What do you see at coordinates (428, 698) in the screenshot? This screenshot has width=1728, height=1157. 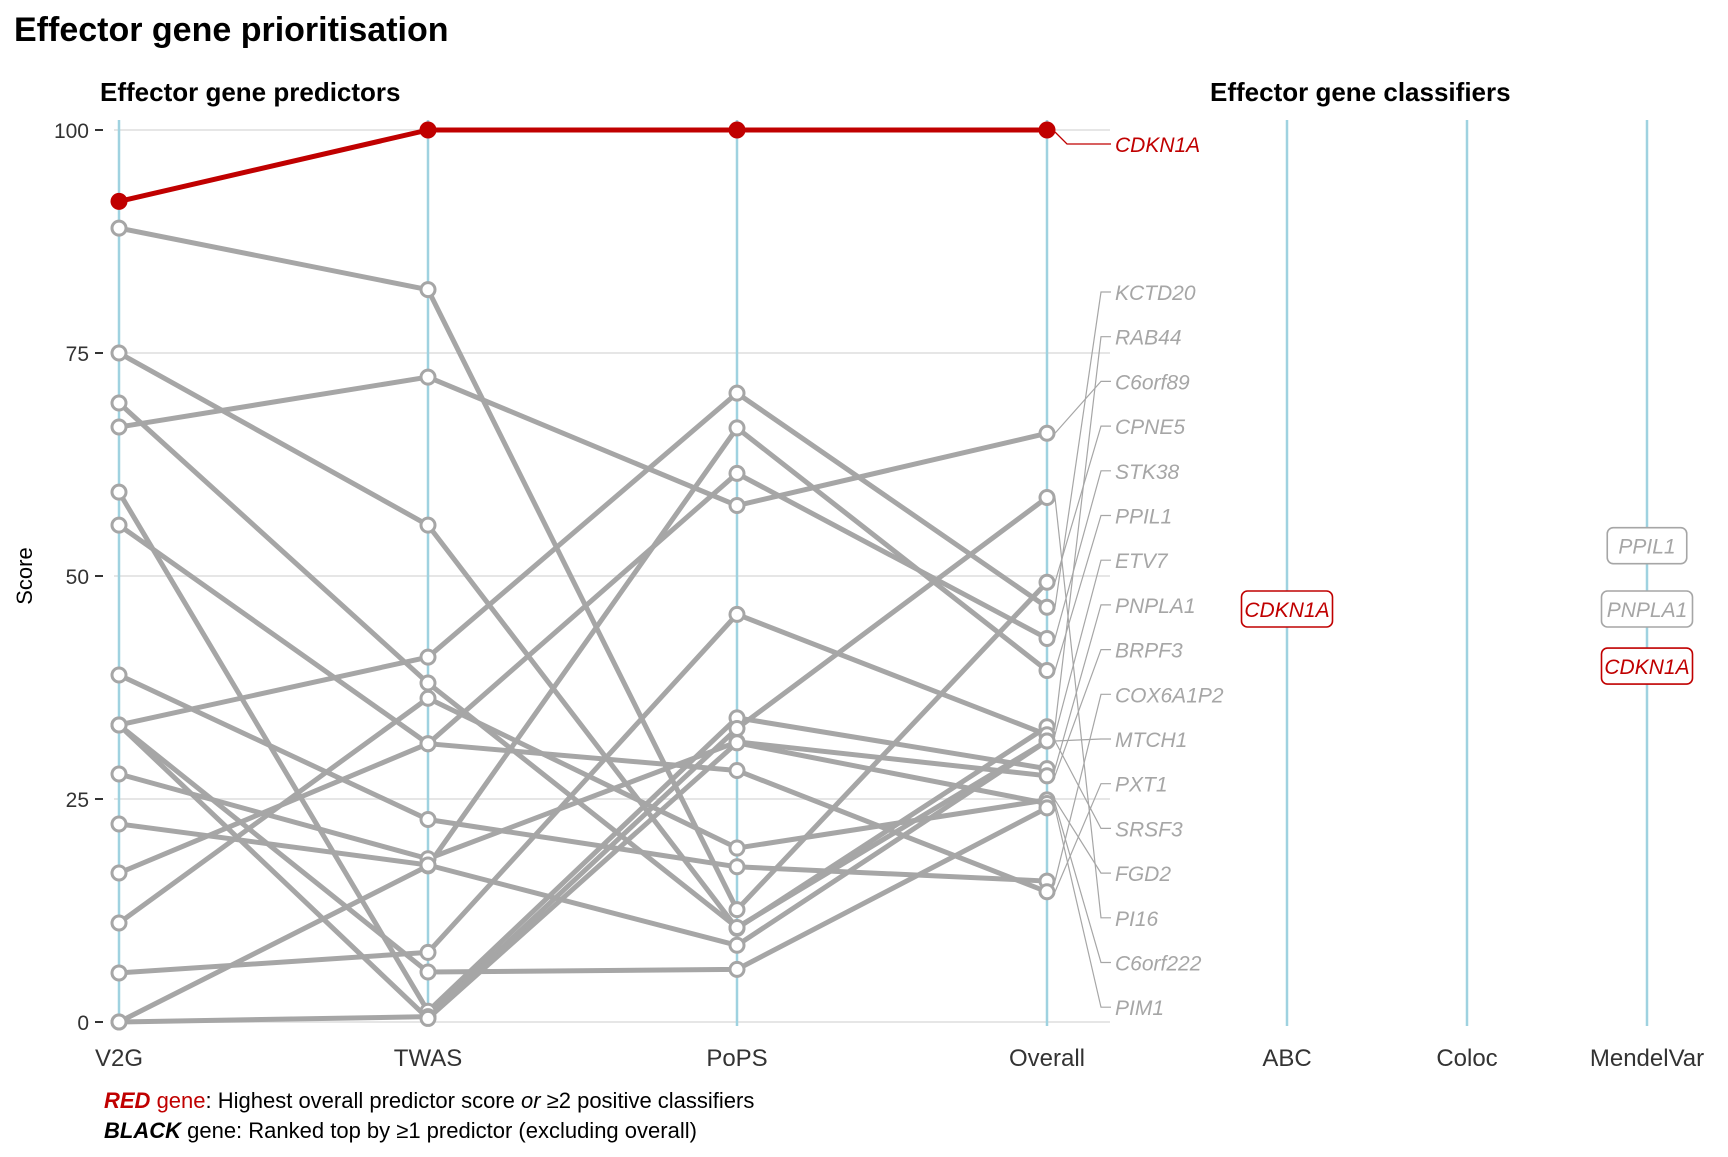 I see `point-fgd2-twas` at bounding box center [428, 698].